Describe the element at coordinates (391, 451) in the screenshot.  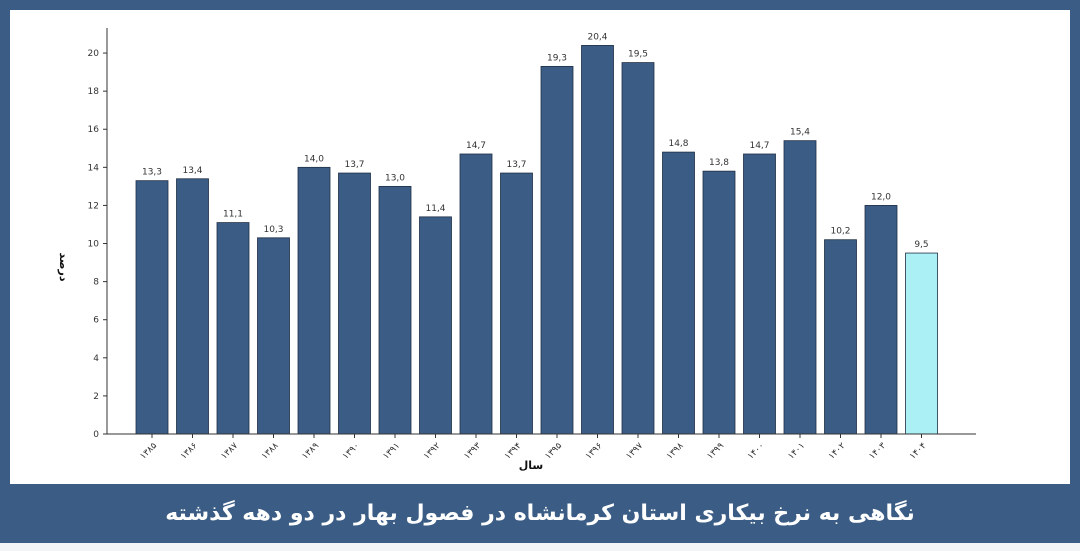
I see `x-tick-label: ۱۳۹۱` at that location.